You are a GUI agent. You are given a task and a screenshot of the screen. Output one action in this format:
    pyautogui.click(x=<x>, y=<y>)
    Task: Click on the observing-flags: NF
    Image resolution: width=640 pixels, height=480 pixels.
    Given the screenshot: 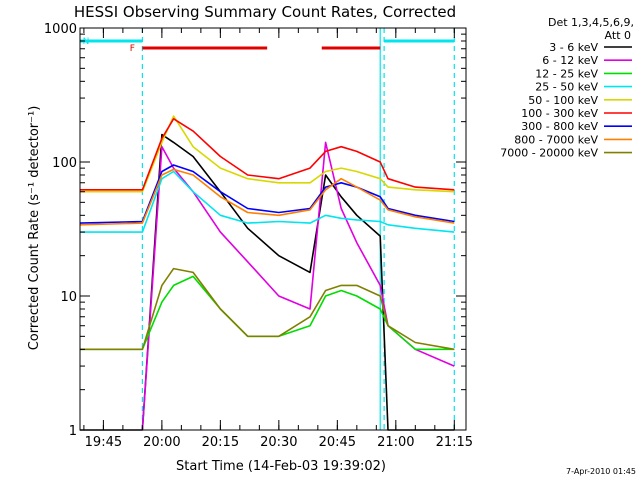 What is the action you would take?
    pyautogui.click(x=267, y=45)
    